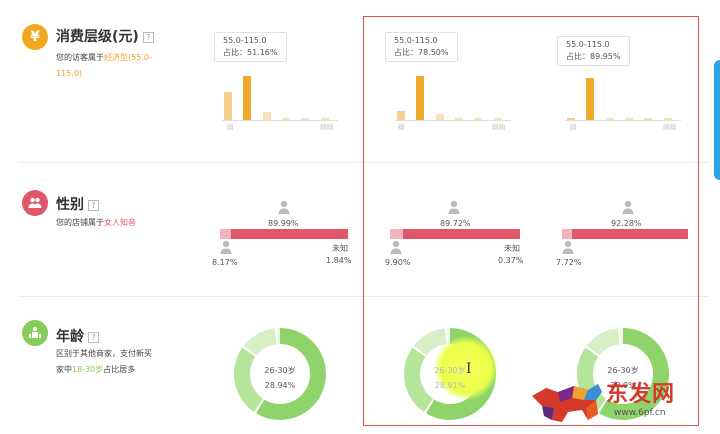  I want to click on watermark-url: www.6pf.cn, so click(640, 413).